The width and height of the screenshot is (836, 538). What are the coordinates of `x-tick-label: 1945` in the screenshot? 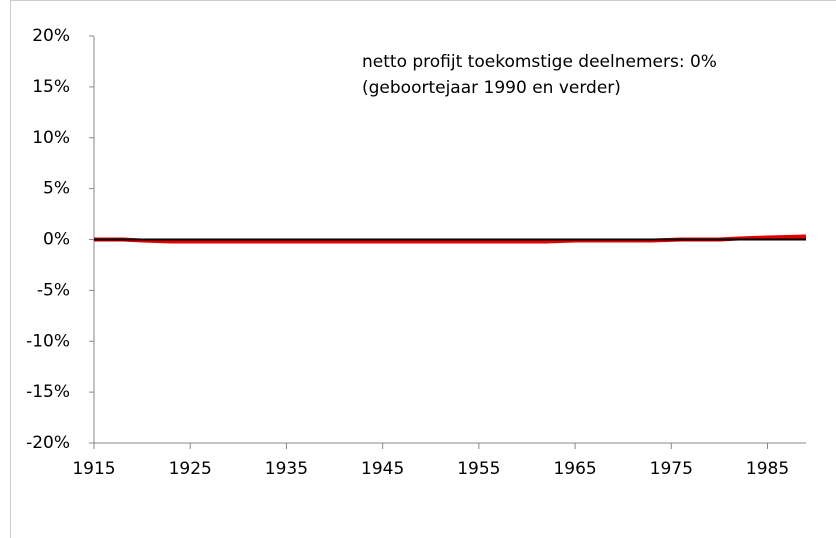 It's located at (382, 469).